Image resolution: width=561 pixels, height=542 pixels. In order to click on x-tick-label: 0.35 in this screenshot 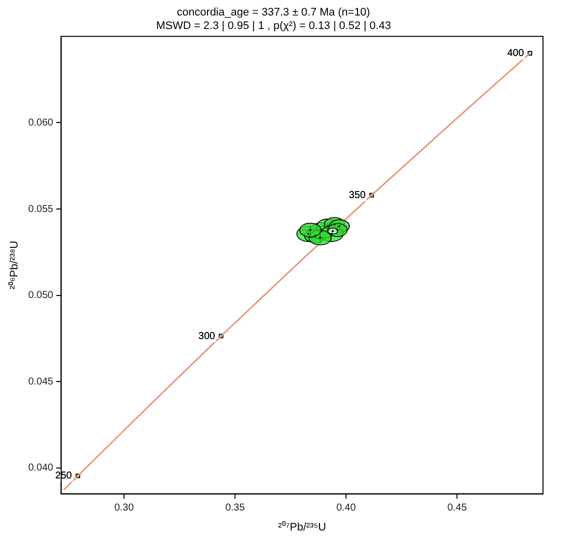, I will do `click(235, 508)`.